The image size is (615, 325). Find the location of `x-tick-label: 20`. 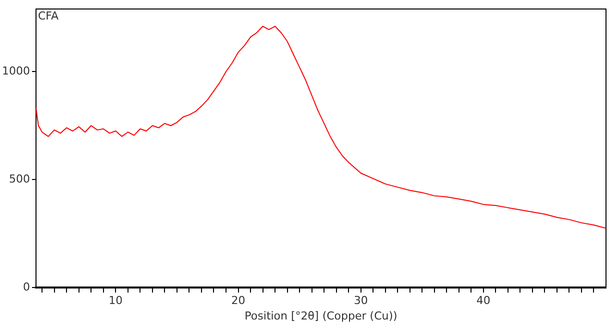

x-tick-label: 20 is located at coordinates (238, 301).